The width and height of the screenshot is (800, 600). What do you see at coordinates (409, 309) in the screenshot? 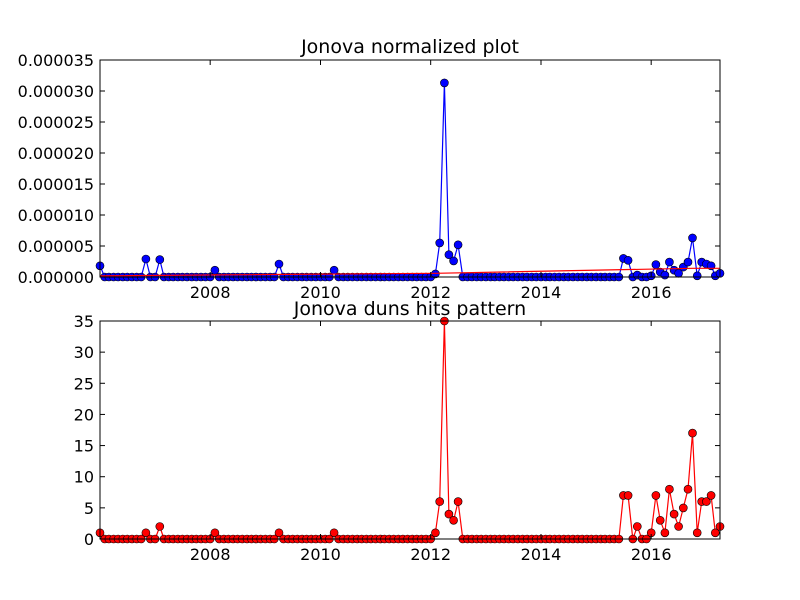
I see `bottom-chart-title: Jonova duns hits pattern` at bounding box center [409, 309].